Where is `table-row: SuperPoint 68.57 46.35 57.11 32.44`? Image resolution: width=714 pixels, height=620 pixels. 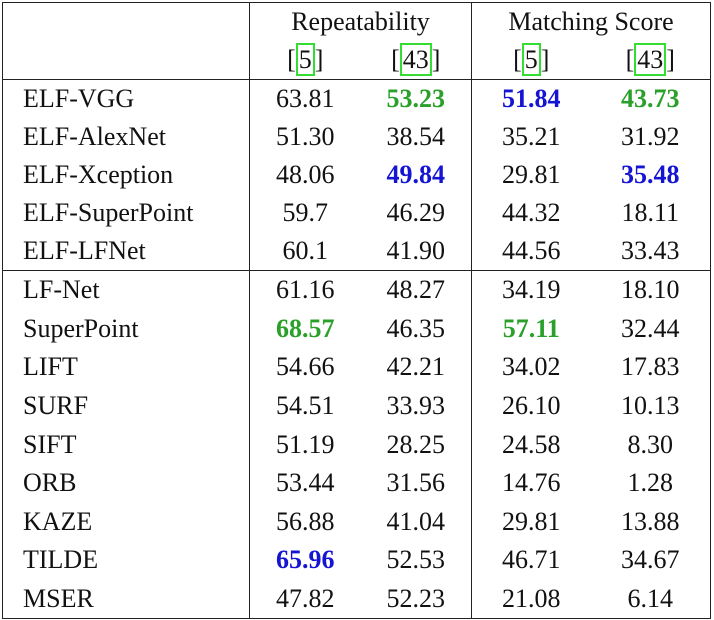 table-row: SuperPoint 68.57 46.35 57.11 32.44 is located at coordinates (356, 329).